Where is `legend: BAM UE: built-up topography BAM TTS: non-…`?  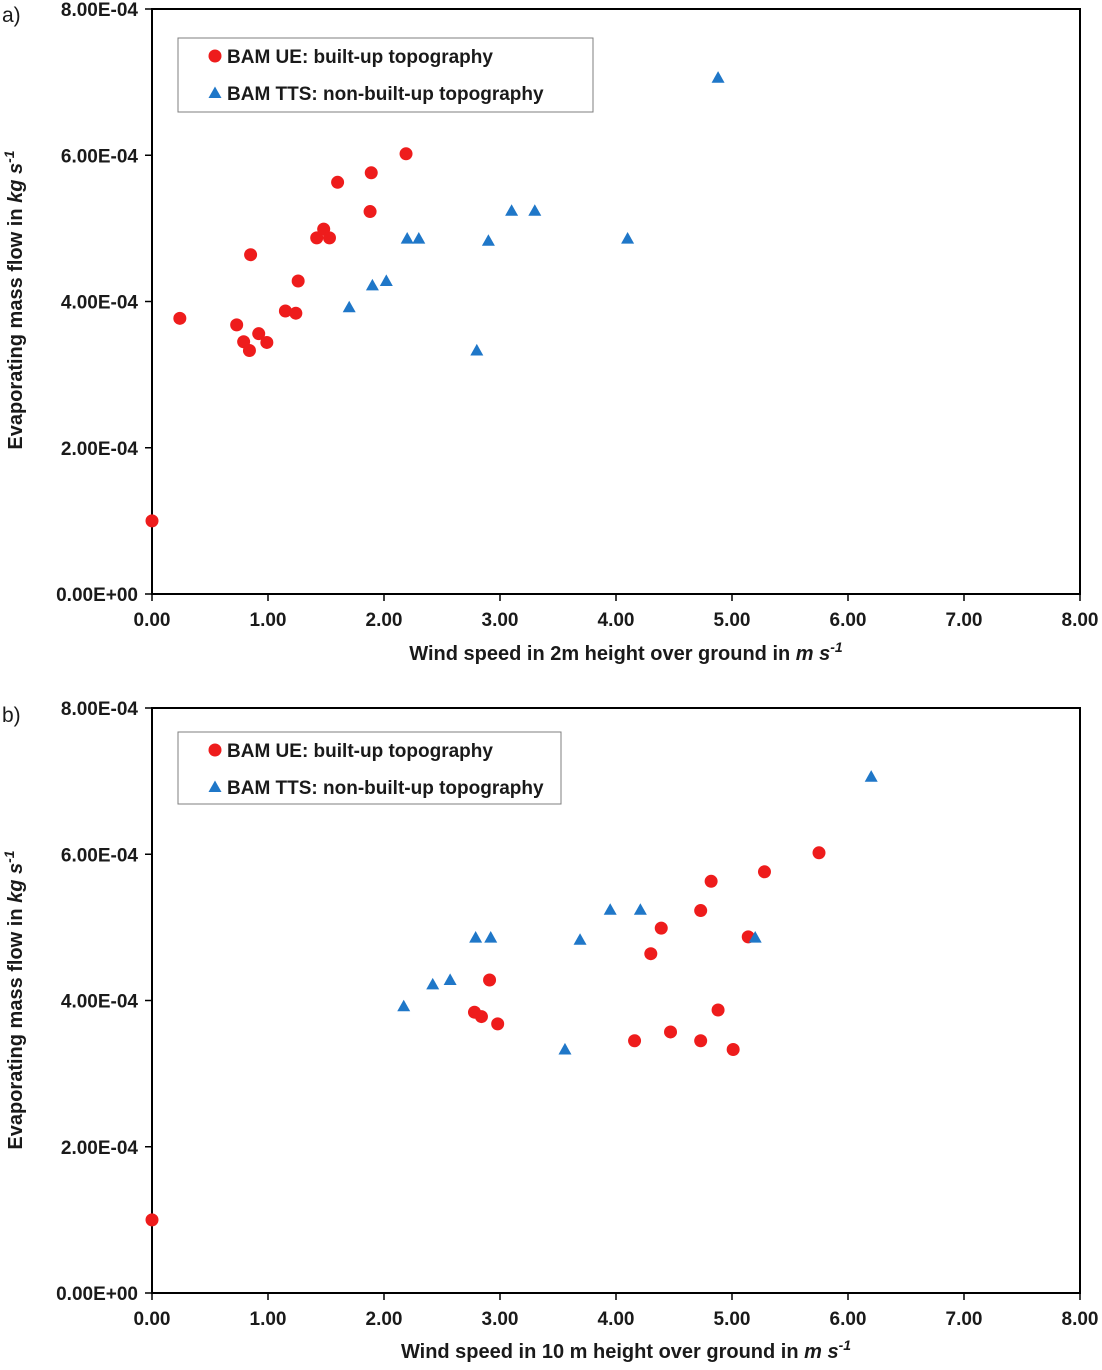
legend: BAM UE: built-up topography BAM TTS: non-… is located at coordinates (369, 768).